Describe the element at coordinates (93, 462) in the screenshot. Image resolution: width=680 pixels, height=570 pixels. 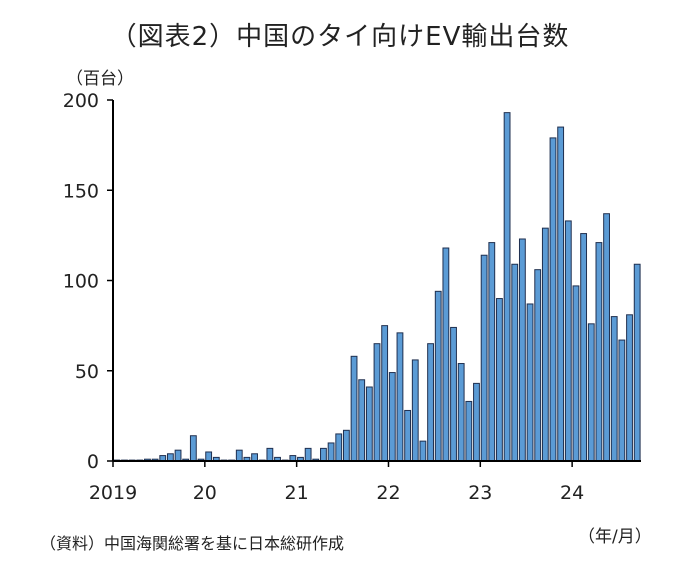
I see `y-tick-label-0: 0` at that location.